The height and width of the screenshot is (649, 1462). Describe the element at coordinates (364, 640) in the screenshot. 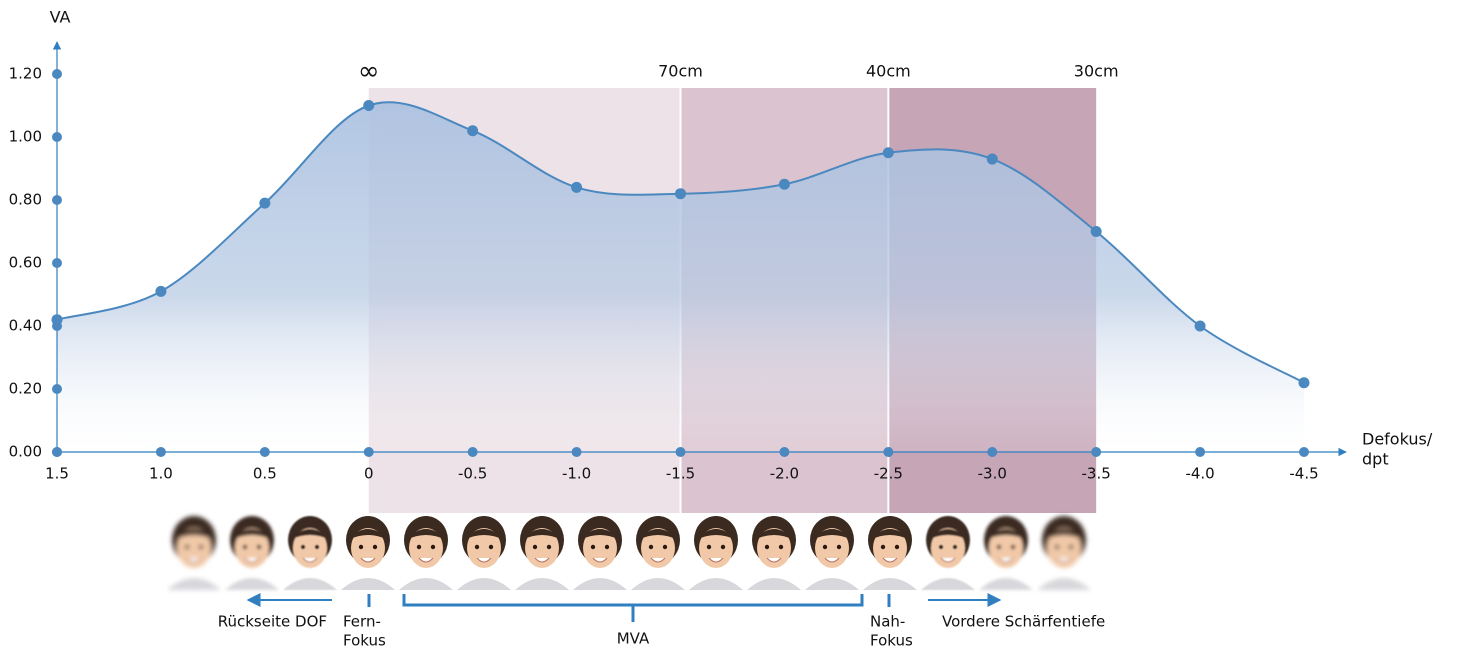

I see `far-focus-label: Fokus` at that location.